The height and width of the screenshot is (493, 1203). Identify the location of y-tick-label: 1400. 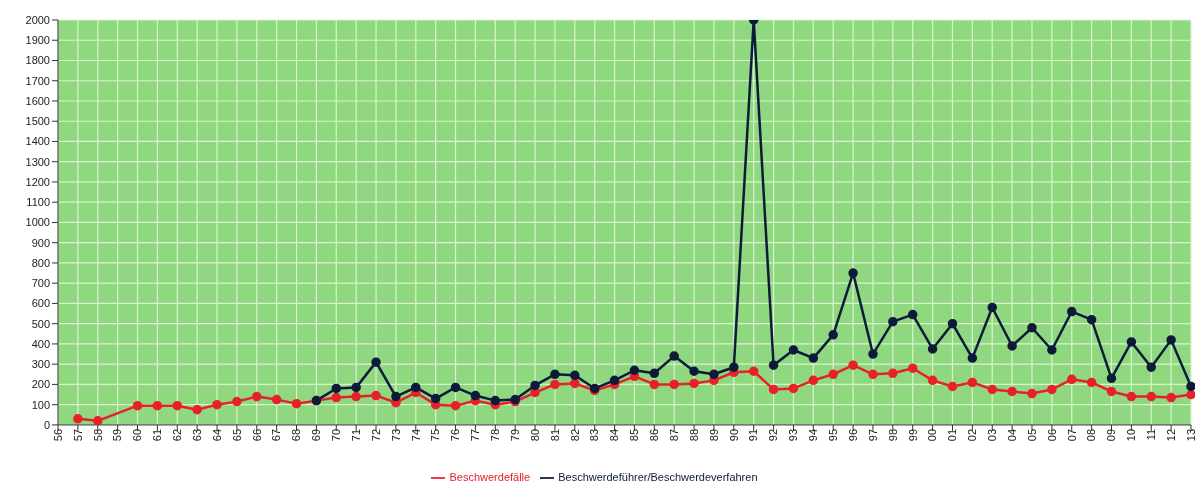
(37, 141).